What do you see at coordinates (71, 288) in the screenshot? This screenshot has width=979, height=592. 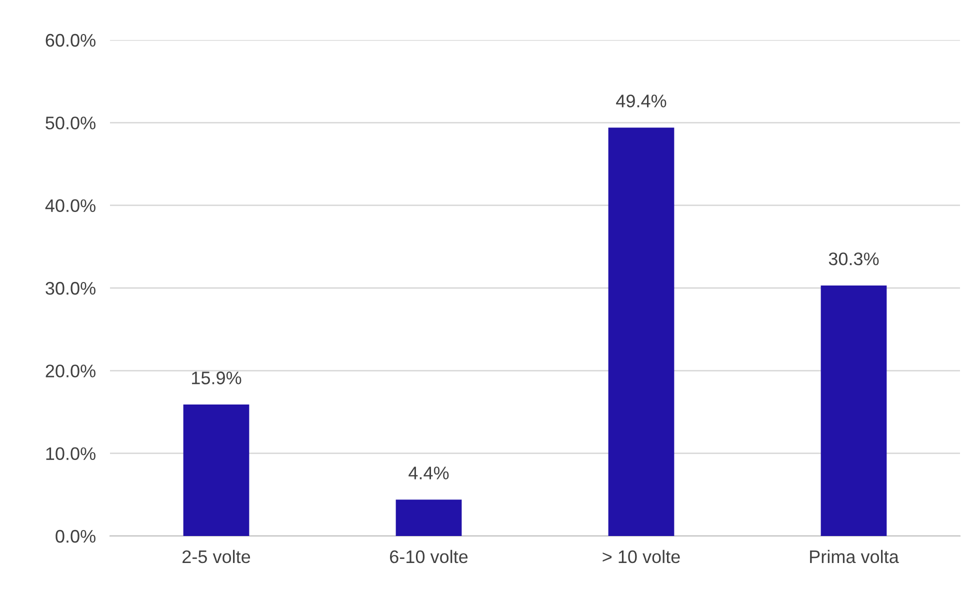 I see `y-tick-label: 30.0%` at bounding box center [71, 288].